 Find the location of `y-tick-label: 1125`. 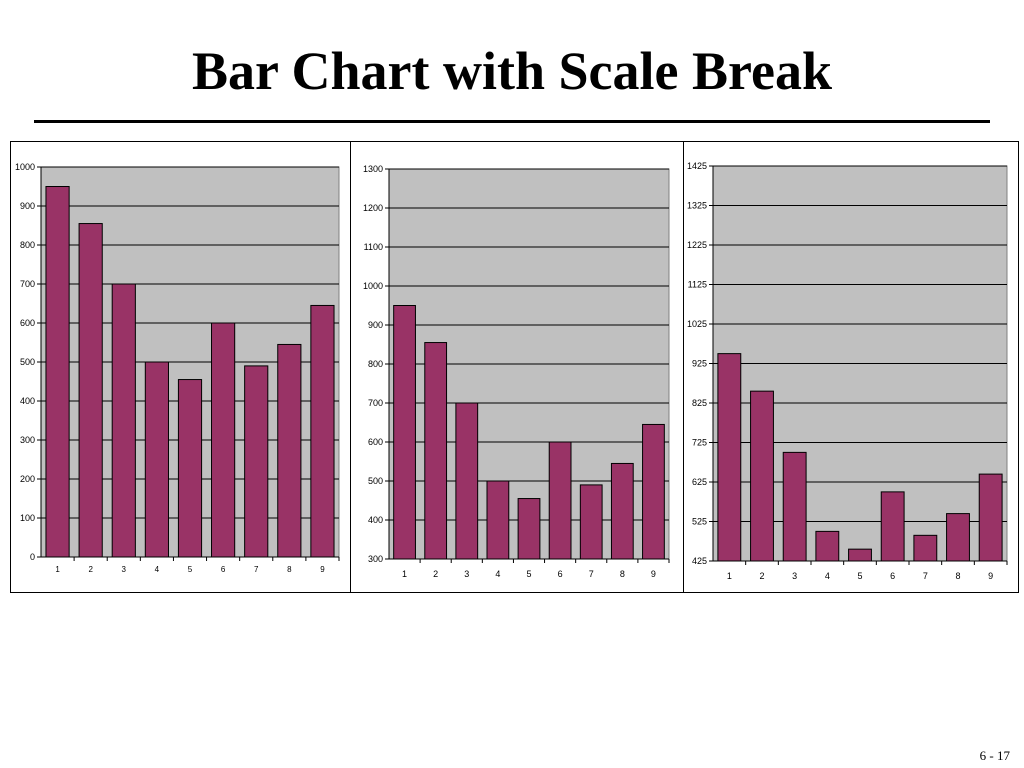

y-tick-label: 1125 is located at coordinates (697, 285).